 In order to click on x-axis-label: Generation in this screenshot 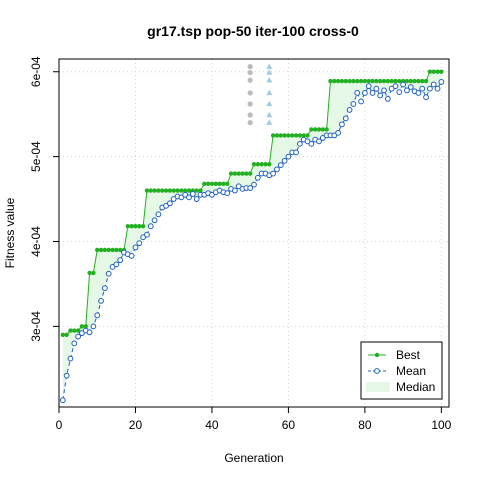, I will do `click(253, 458)`.